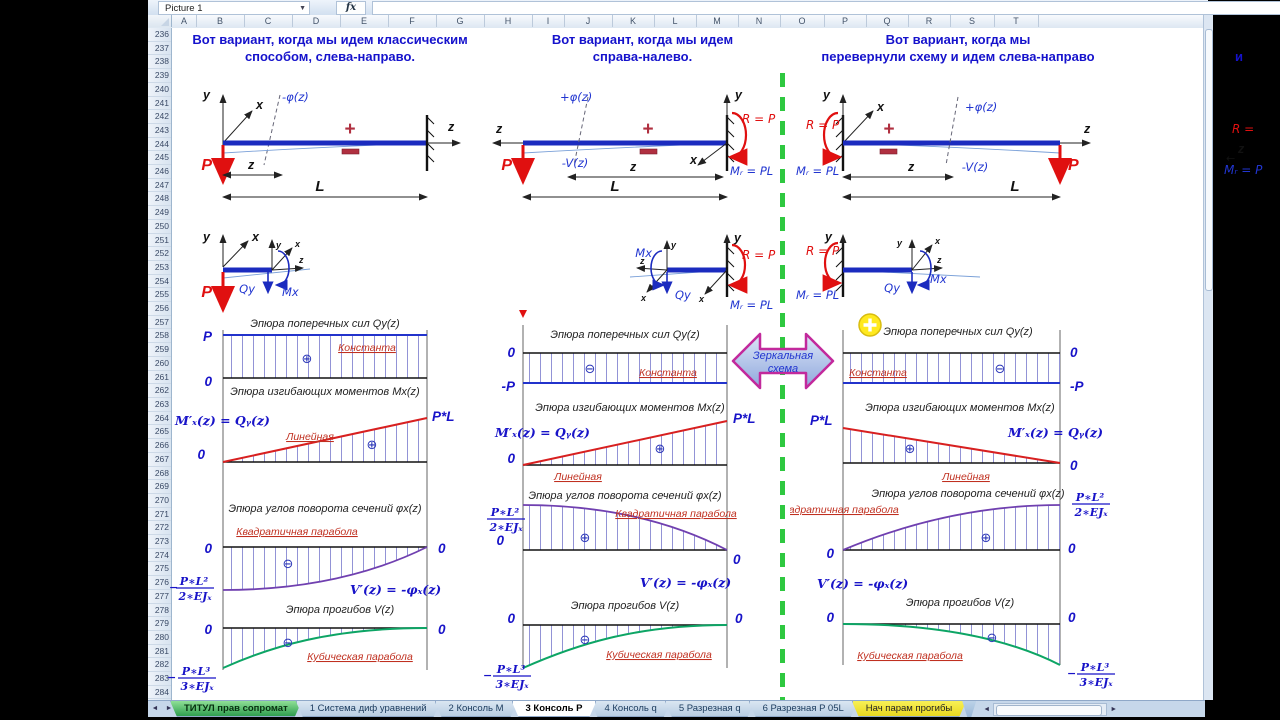  I want to click on tab-nav-prev: ◄, so click(155, 708).